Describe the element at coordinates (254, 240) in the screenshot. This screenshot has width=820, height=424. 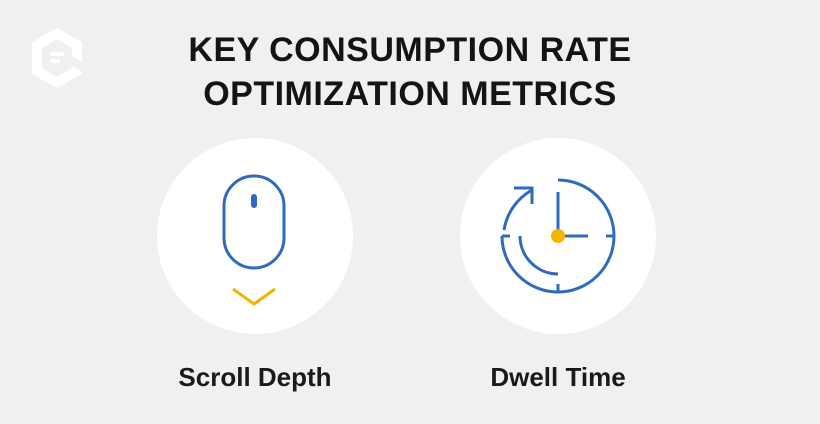
I see `mouse-scroll-icon` at that location.